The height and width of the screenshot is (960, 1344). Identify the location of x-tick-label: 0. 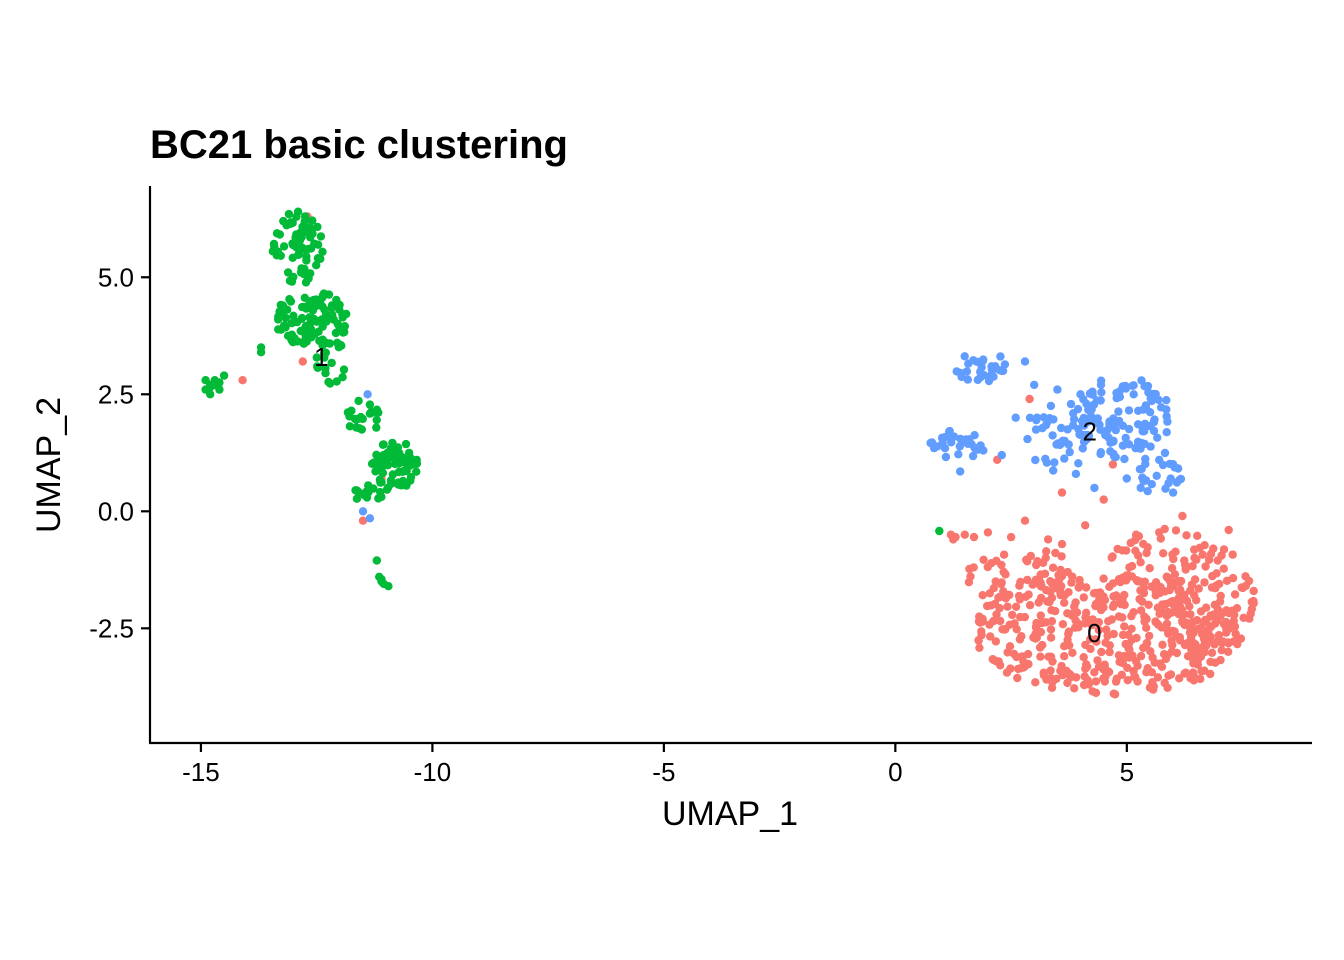
(895, 772).